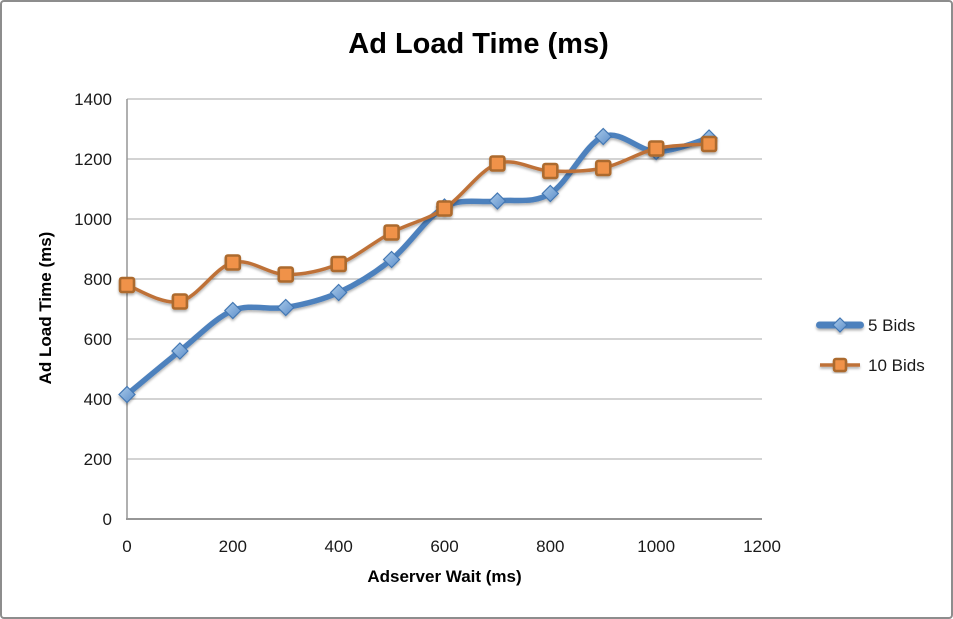 This screenshot has height=619, width=953. What do you see at coordinates (338, 546) in the screenshot?
I see `x-tick-label: 400` at bounding box center [338, 546].